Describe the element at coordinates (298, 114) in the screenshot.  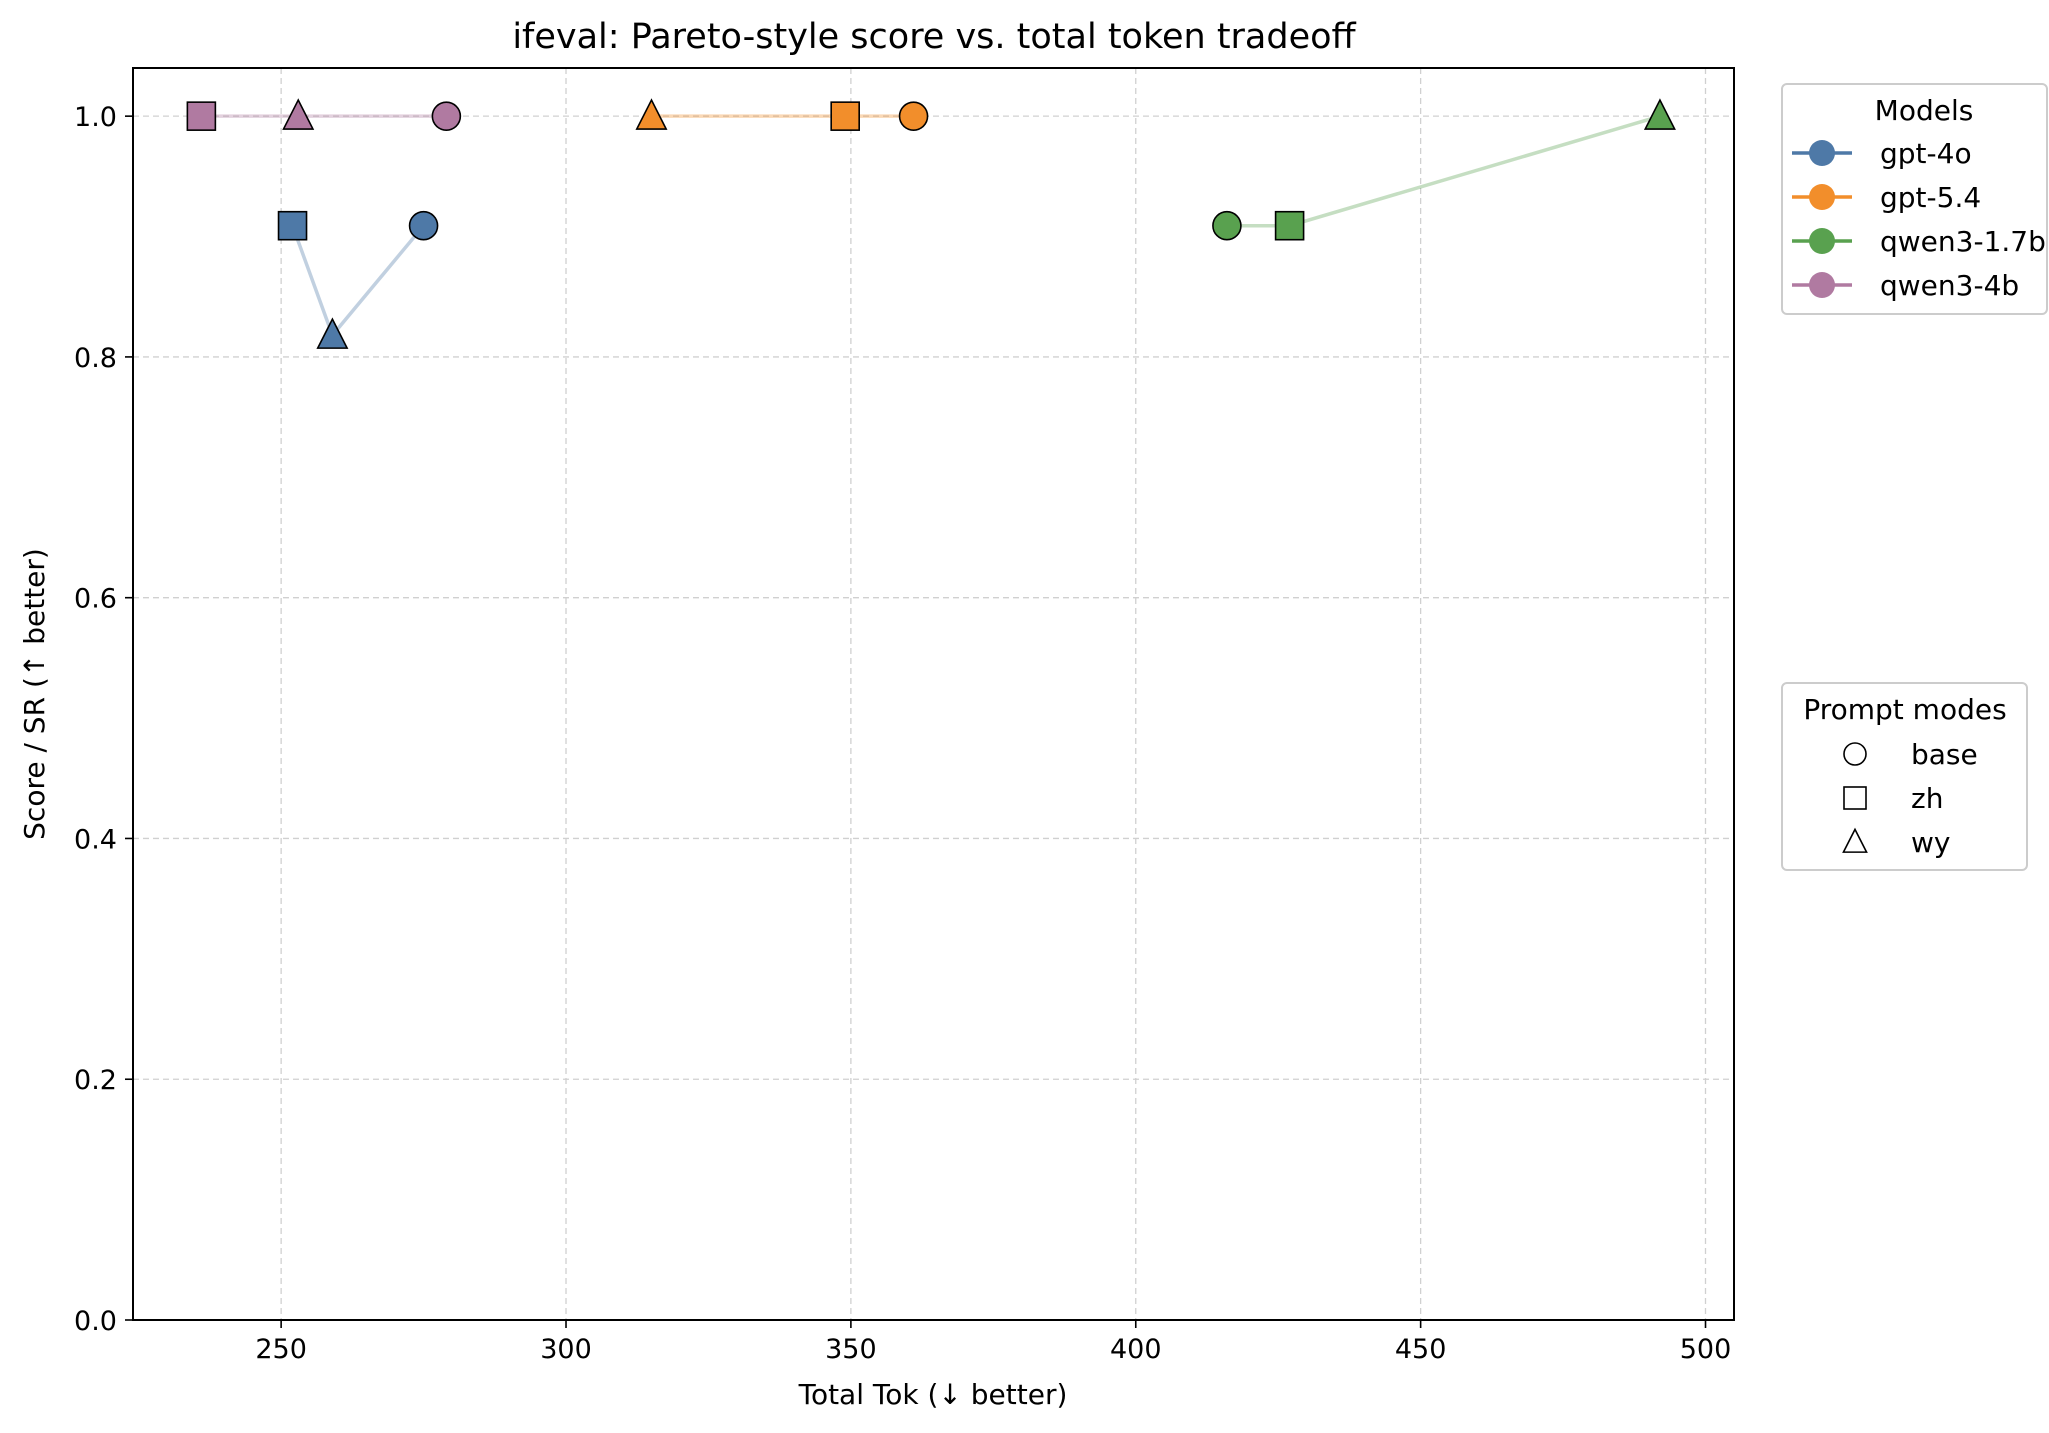
I see `point-qwen3-4b-wy` at that location.